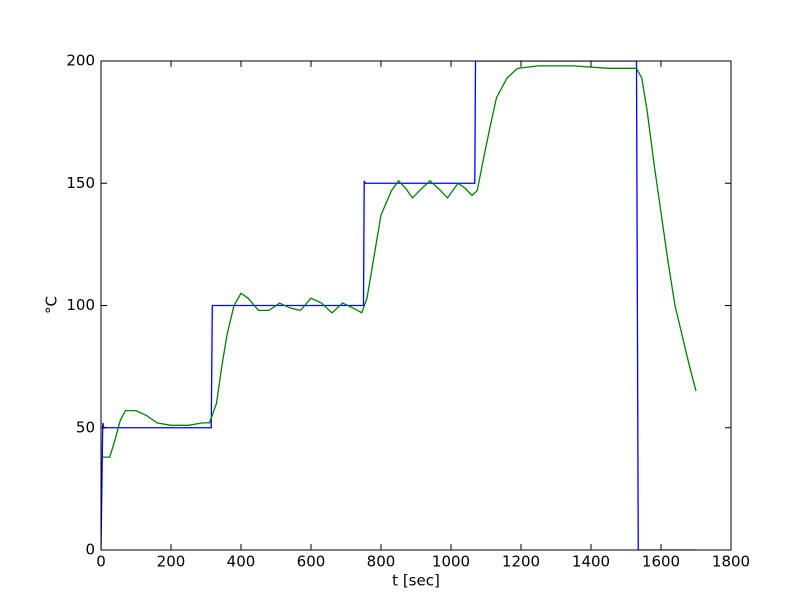  I want to click on x-tick-label: 0, so click(101, 562).